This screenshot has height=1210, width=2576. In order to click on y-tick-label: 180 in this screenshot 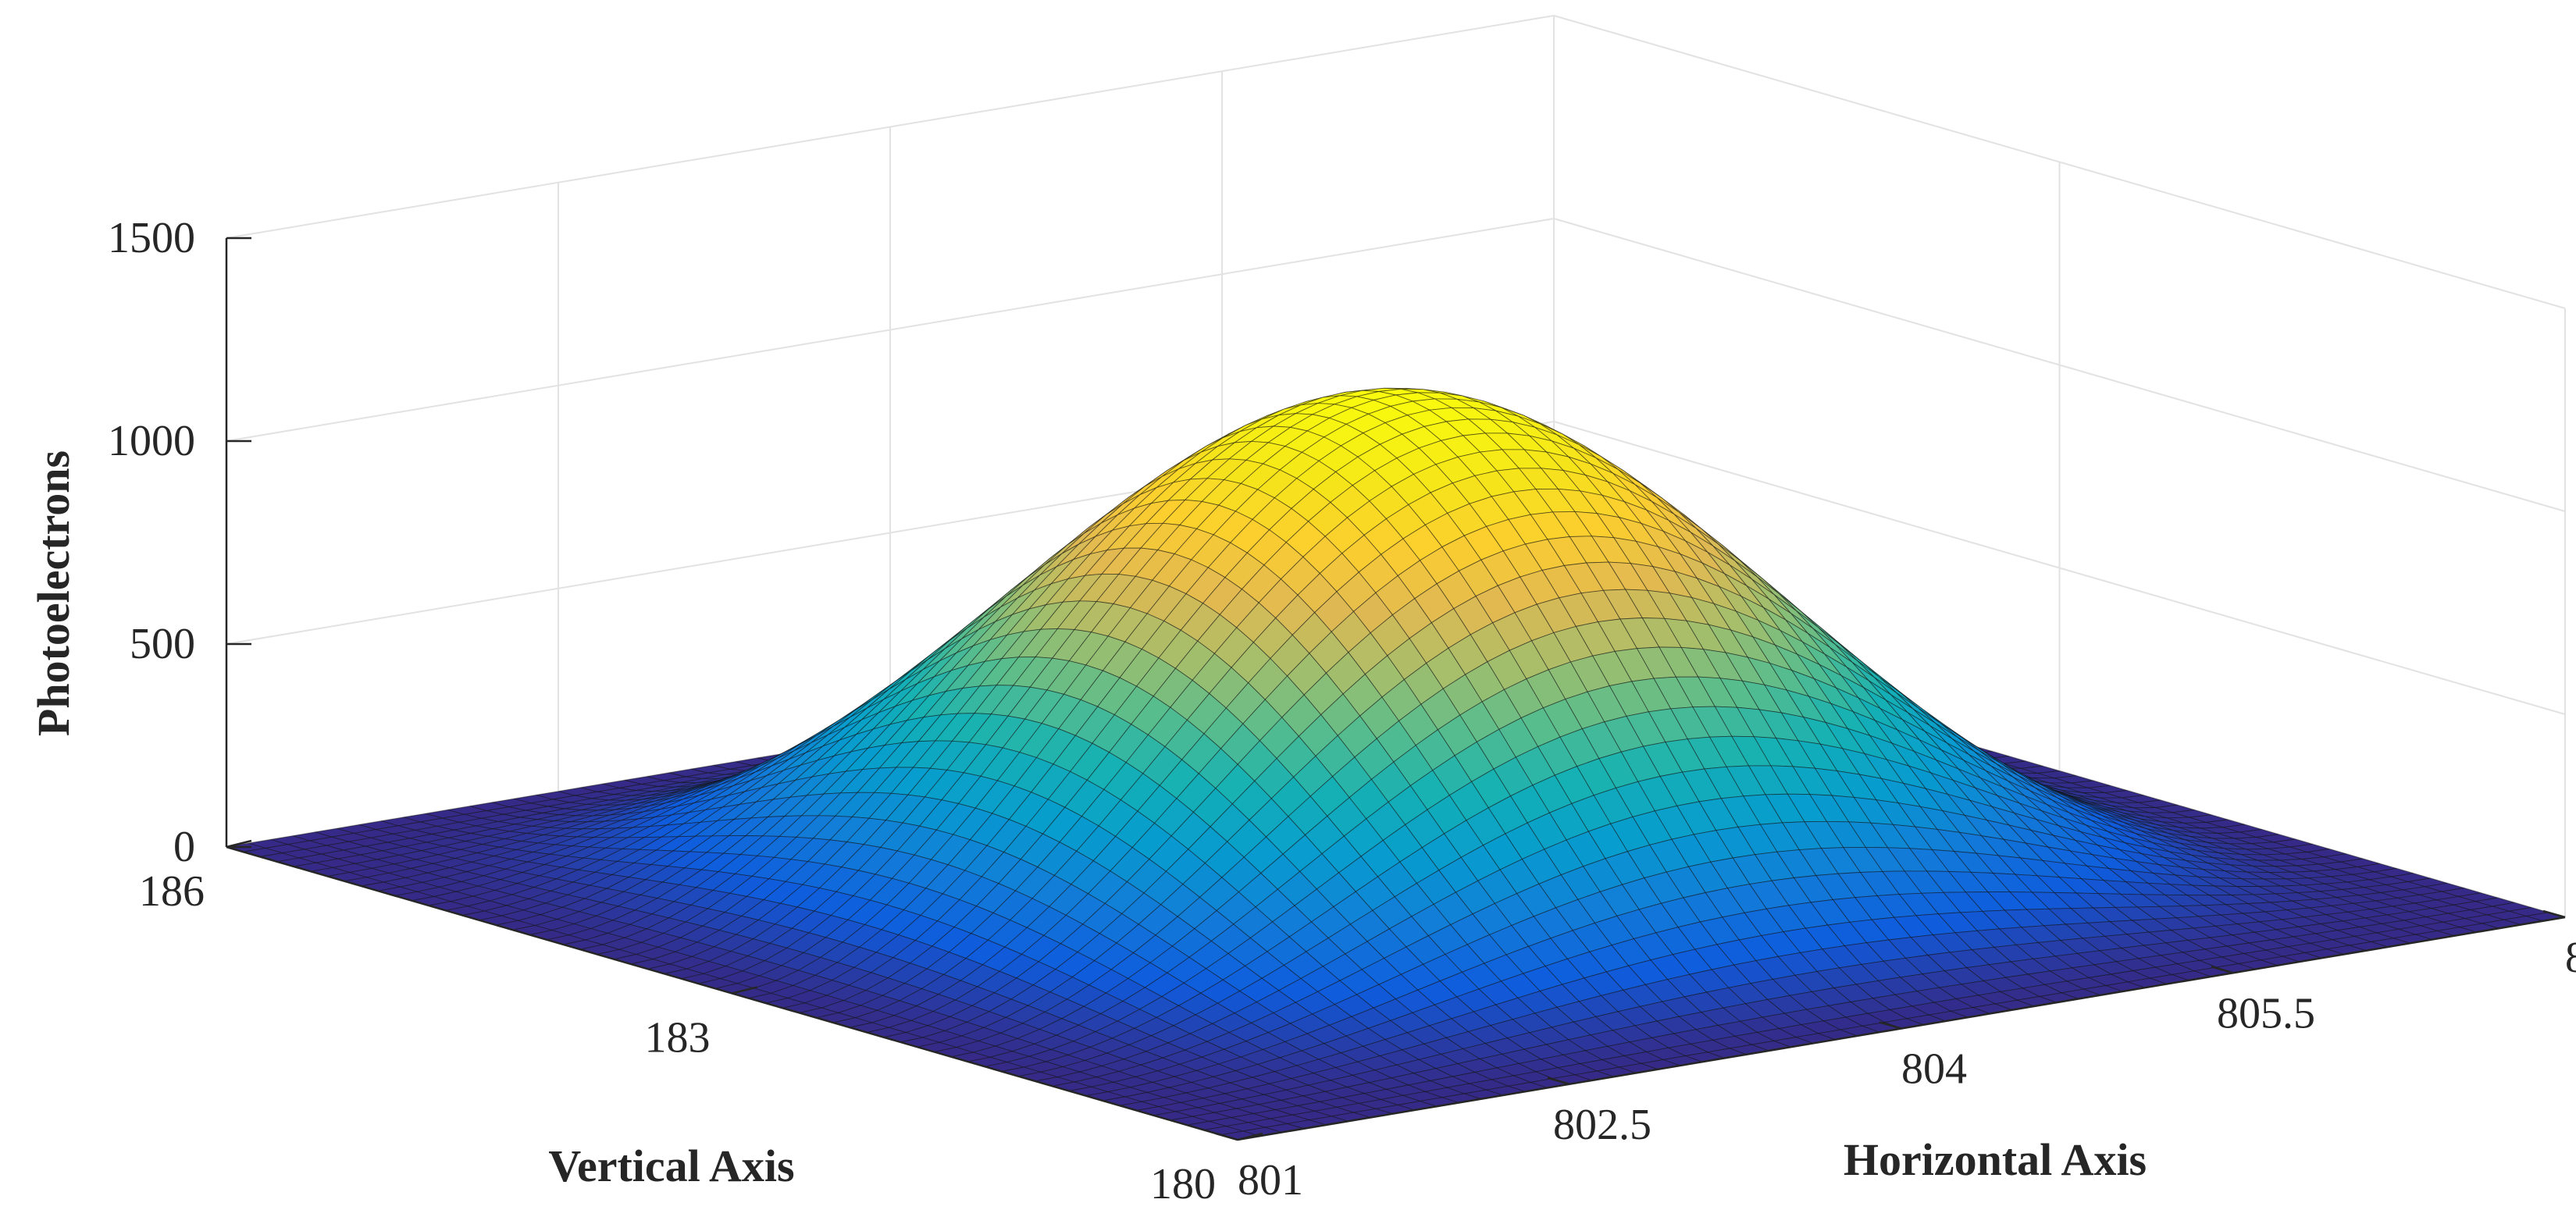, I will do `click(1183, 1184)`.